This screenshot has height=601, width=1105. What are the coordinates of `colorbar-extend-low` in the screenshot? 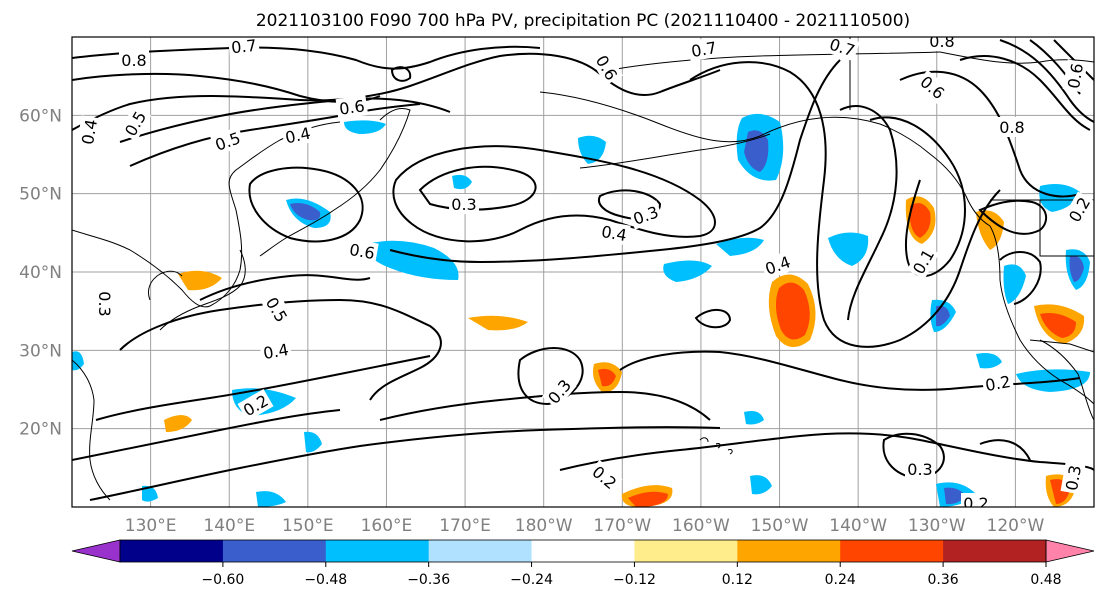 It's located at (96, 551).